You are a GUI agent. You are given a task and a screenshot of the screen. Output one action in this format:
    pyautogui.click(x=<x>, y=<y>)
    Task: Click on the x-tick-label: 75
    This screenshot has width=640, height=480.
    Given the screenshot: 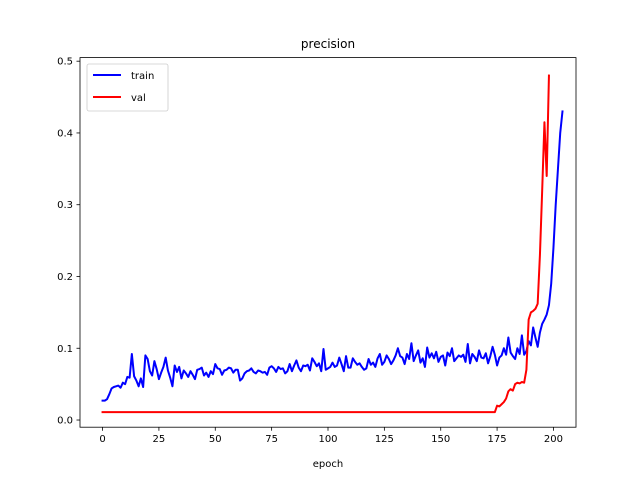 What is the action you would take?
    pyautogui.click(x=271, y=439)
    